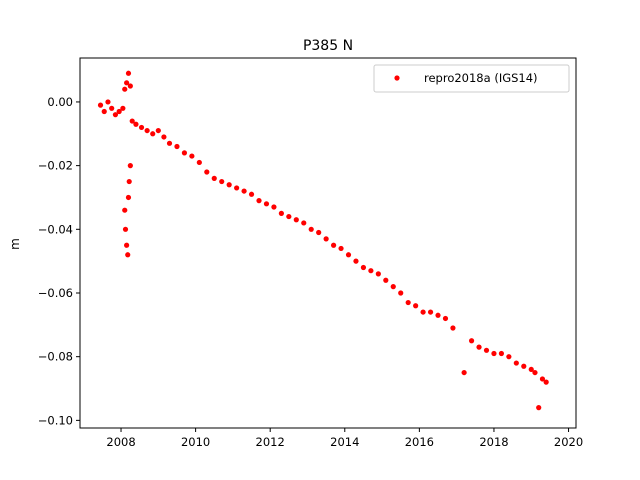 The width and height of the screenshot is (640, 480). Describe the element at coordinates (344, 442) in the screenshot. I see `x-tick-label: 2014` at that location.